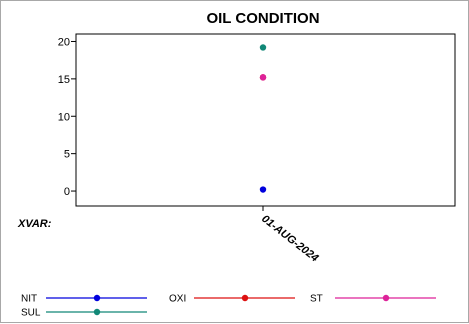 The height and width of the screenshot is (324, 469). Describe the element at coordinates (64, 42) in the screenshot. I see `y-tick-label: 20` at that location.